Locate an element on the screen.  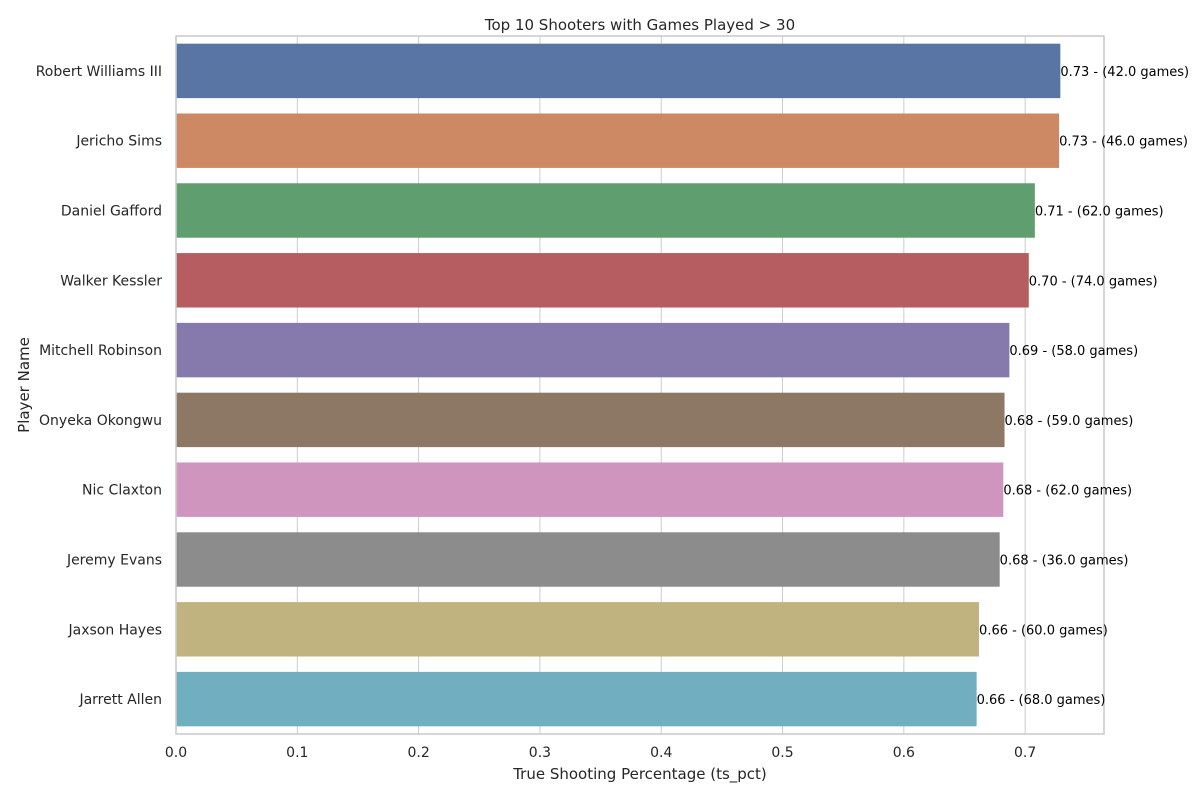
data-label: 0.68 - (36.0 games) is located at coordinates (1064, 561).